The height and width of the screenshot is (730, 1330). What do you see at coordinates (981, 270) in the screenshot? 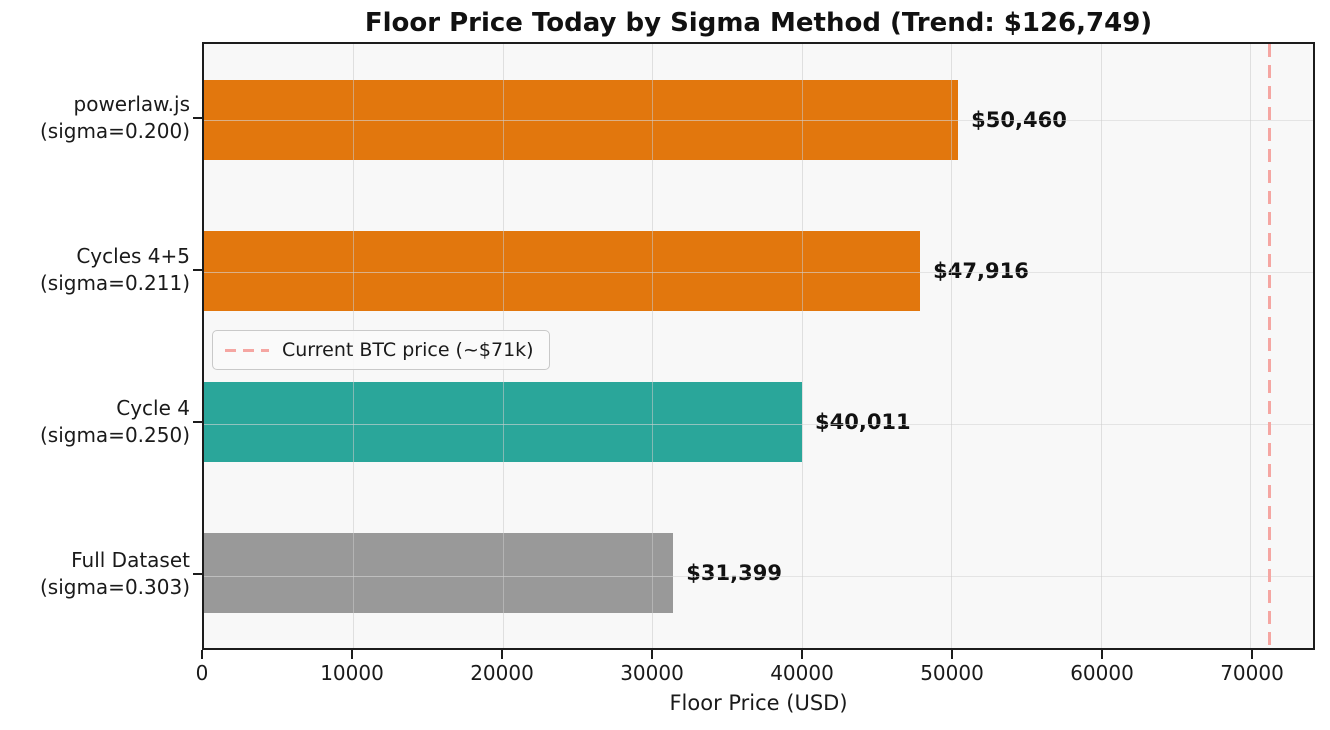
I see `bar-value-label: $47,916` at bounding box center [981, 270].